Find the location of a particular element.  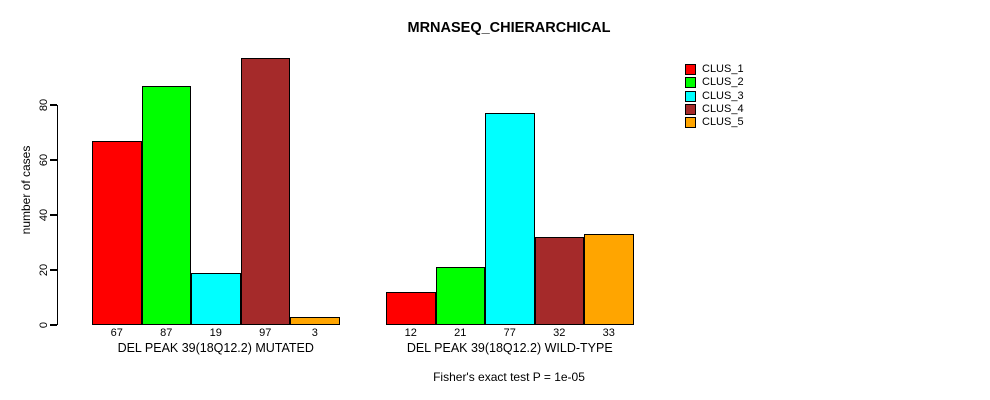

y-tick-label: 40 is located at coordinates (44, 215).